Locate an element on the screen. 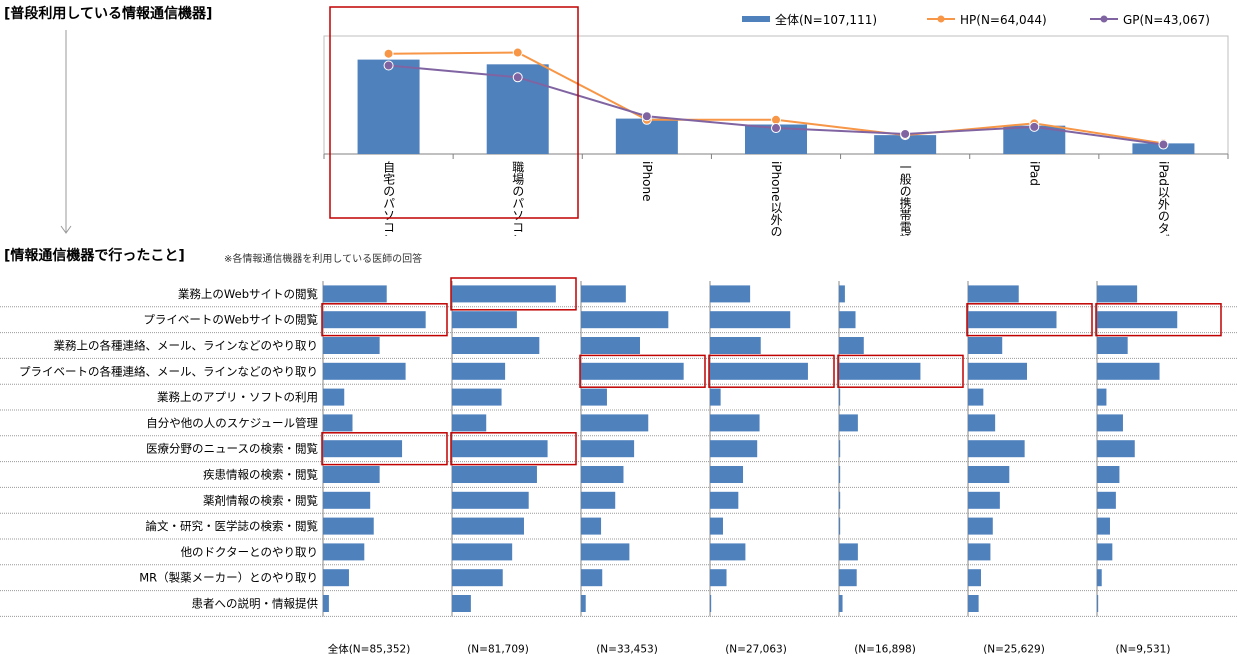  row-label: 疾患情報の検索・閲覧 is located at coordinates (260, 475).